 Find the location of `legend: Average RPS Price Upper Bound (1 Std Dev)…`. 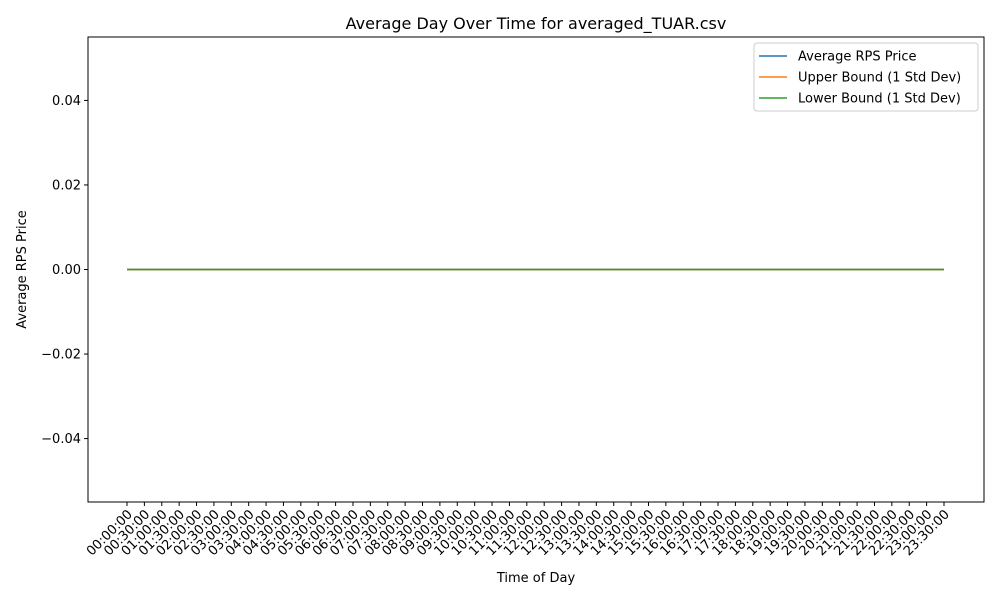

legend: Average RPS Price Upper Bound (1 Std Dev)… is located at coordinates (866, 77).